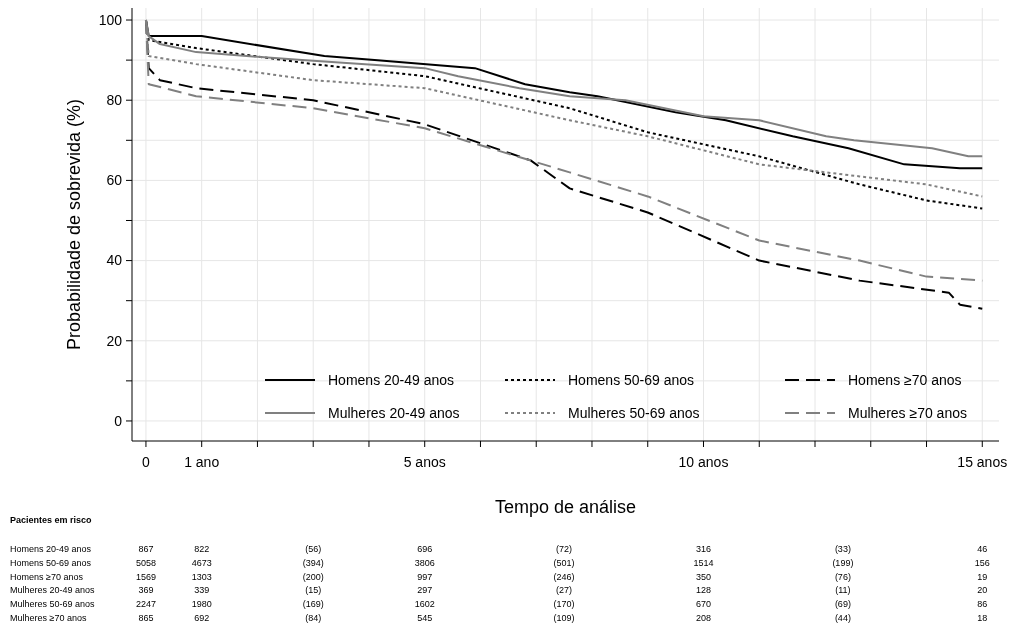 The height and width of the screenshot is (632, 1012). I want to click on text: 867, so click(146, 549).